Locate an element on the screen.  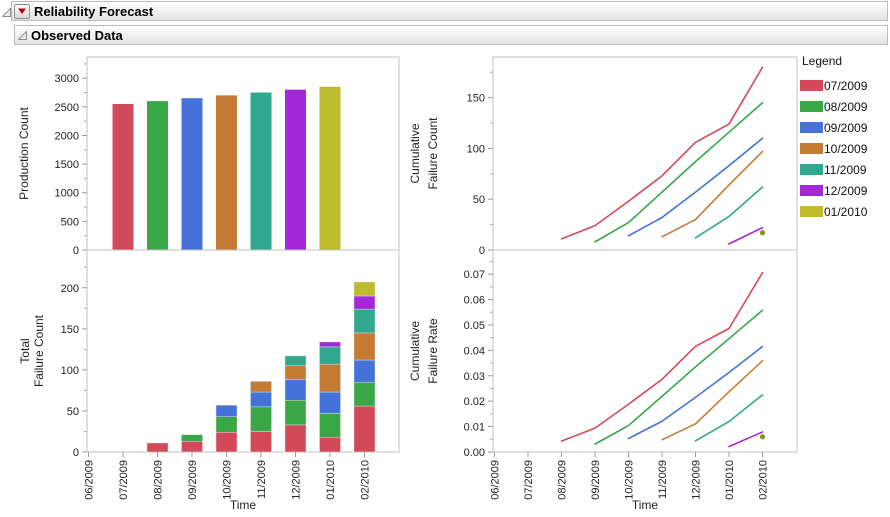
legend-item: 12/2009 is located at coordinates (844, 190).